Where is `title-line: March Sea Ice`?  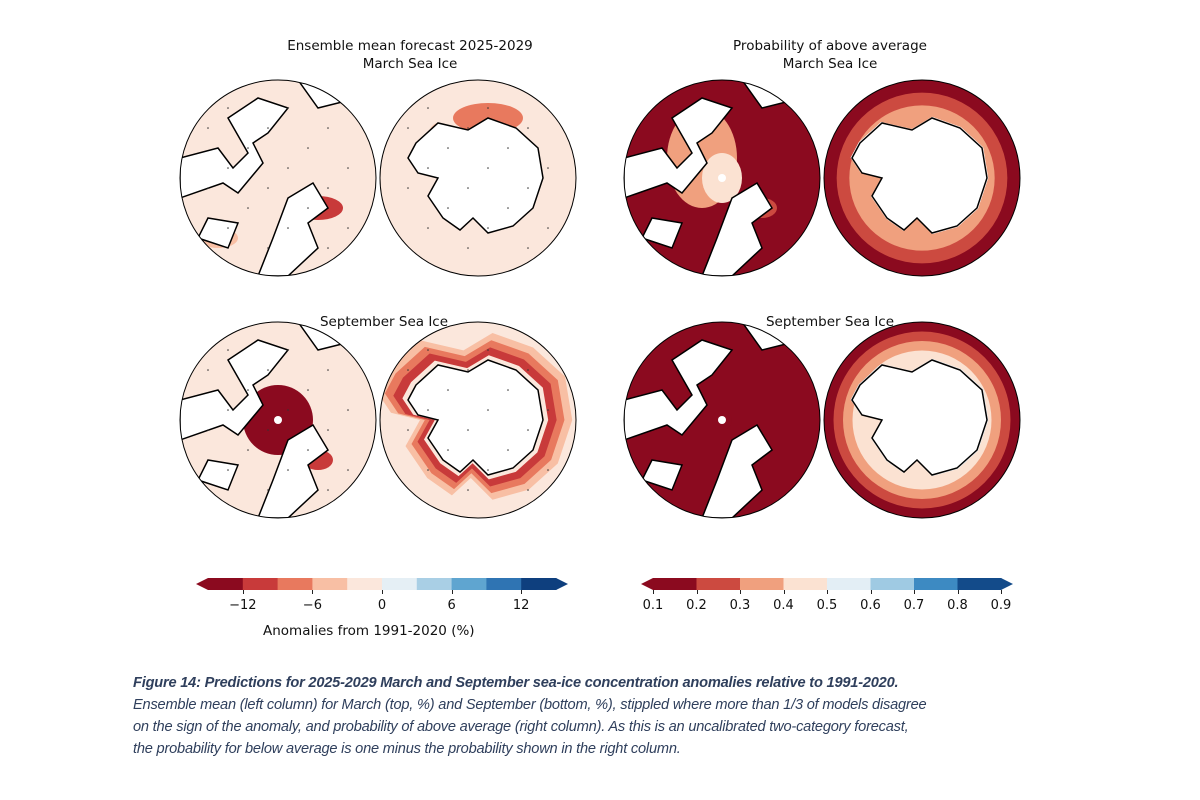
title-line: March Sea Ice is located at coordinates (830, 64).